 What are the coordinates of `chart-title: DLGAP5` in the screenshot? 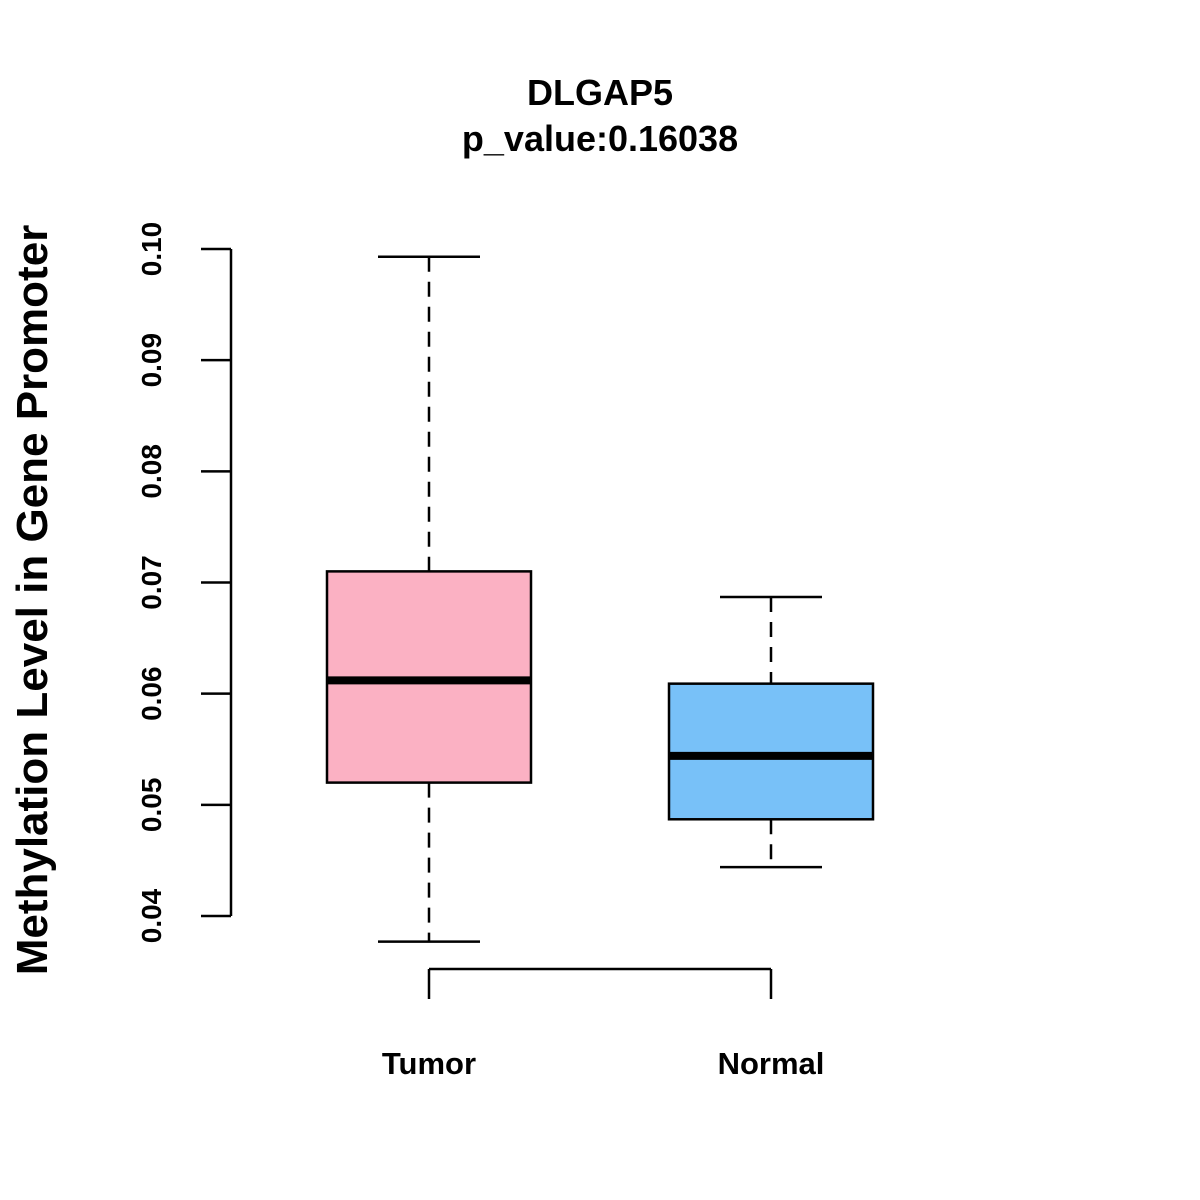 It's located at (600, 92).